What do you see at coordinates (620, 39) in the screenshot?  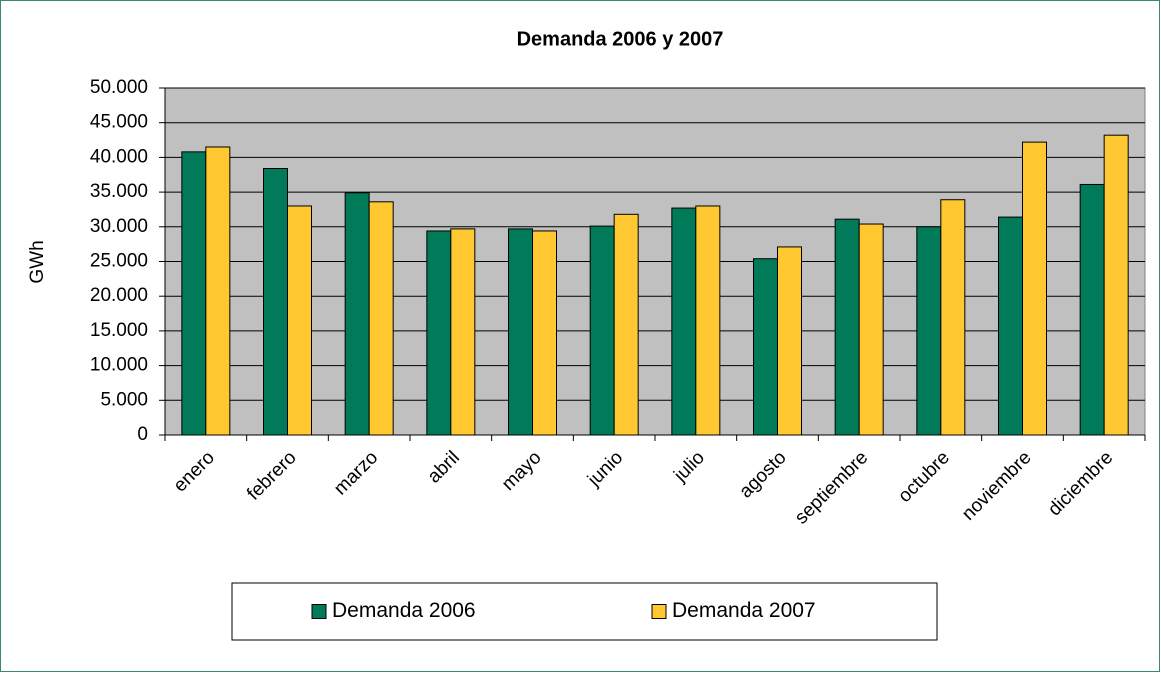 I see `chart-title: Demanda 2006 y 2007` at bounding box center [620, 39].